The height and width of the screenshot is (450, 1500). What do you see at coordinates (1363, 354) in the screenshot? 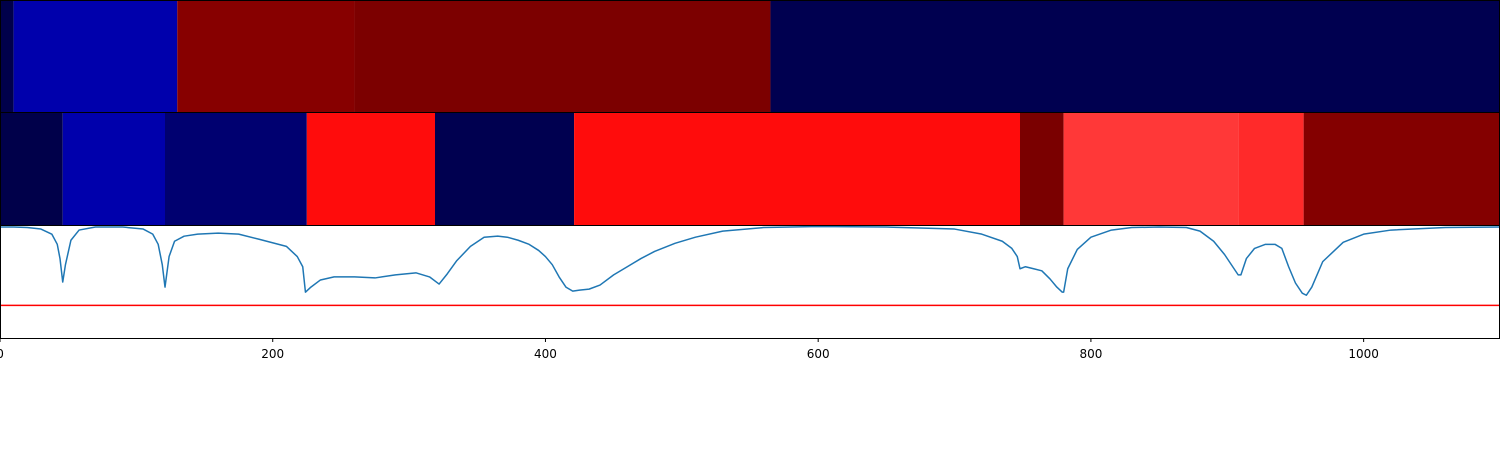
I see `x-tick-label: 1000` at bounding box center [1363, 354].